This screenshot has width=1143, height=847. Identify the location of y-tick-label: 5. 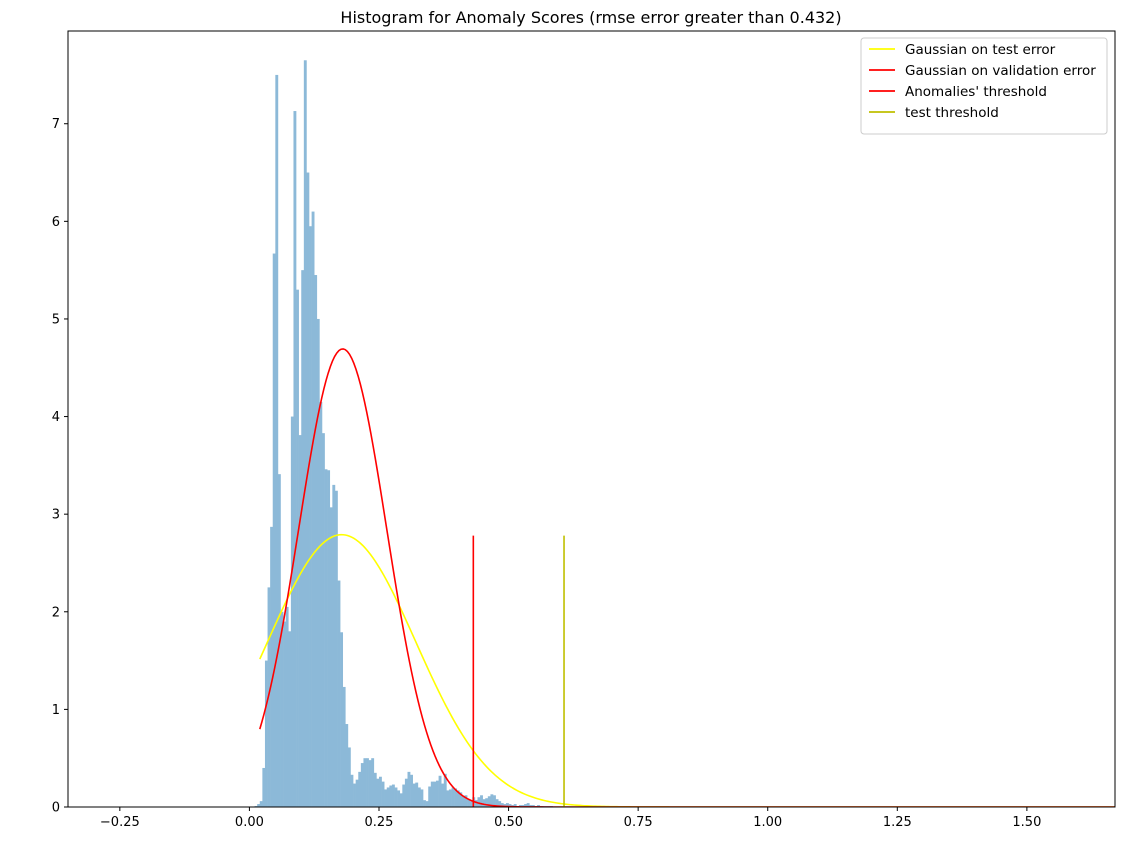
(56, 319).